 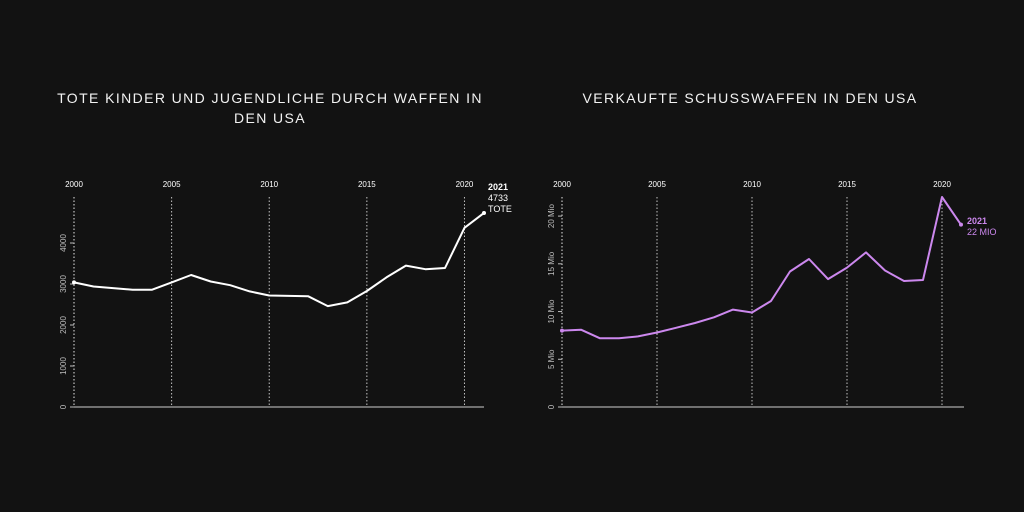 I want to click on right-y-tick-1: 5 Mio, so click(x=551, y=359).